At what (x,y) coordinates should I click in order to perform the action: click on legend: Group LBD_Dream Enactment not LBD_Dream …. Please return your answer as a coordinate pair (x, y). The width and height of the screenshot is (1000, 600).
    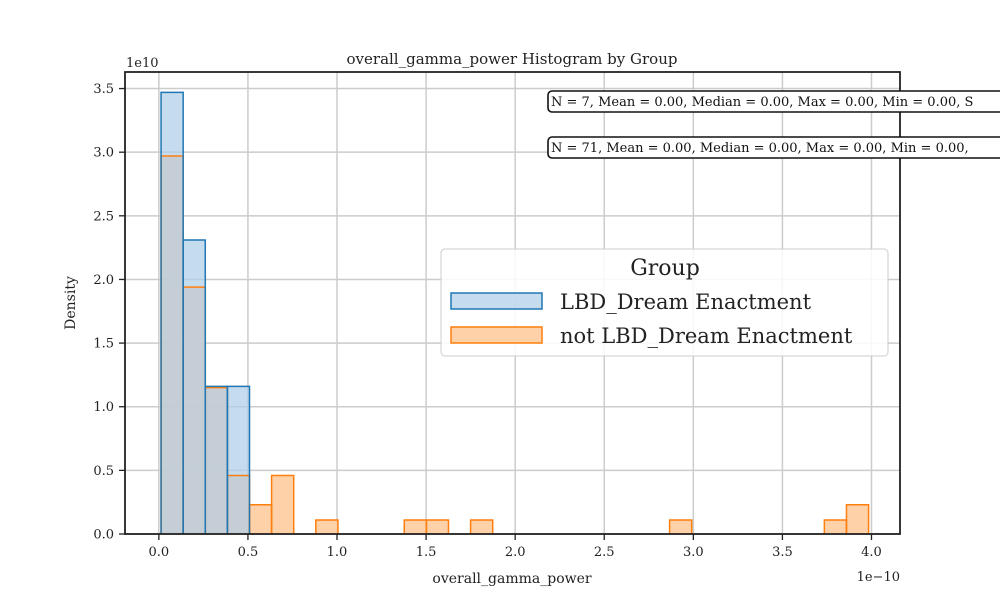
    Looking at the image, I should click on (664, 302).